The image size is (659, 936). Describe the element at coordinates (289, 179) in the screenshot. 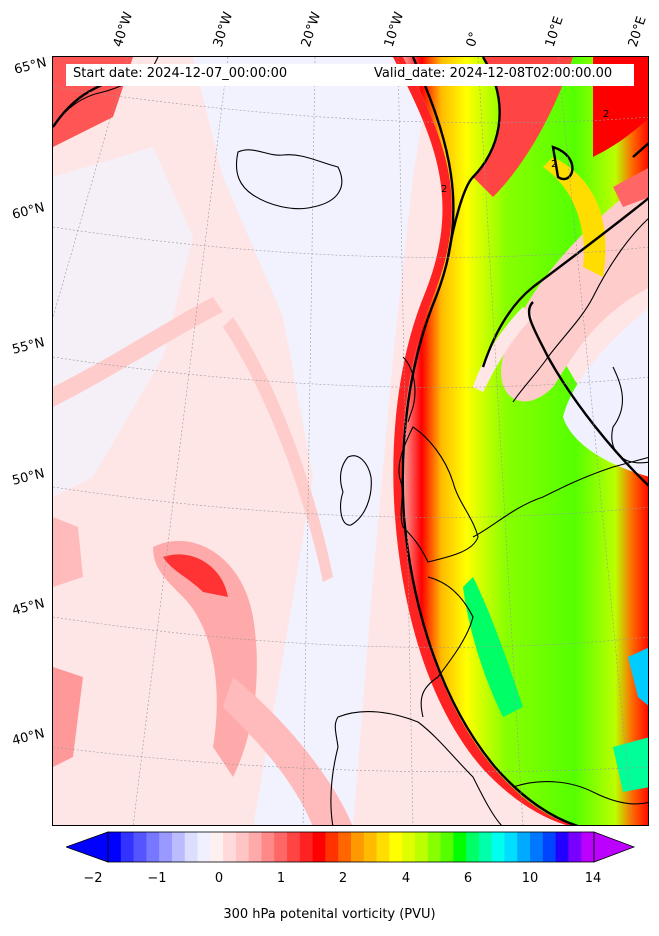

I see `iceland-coast` at that location.